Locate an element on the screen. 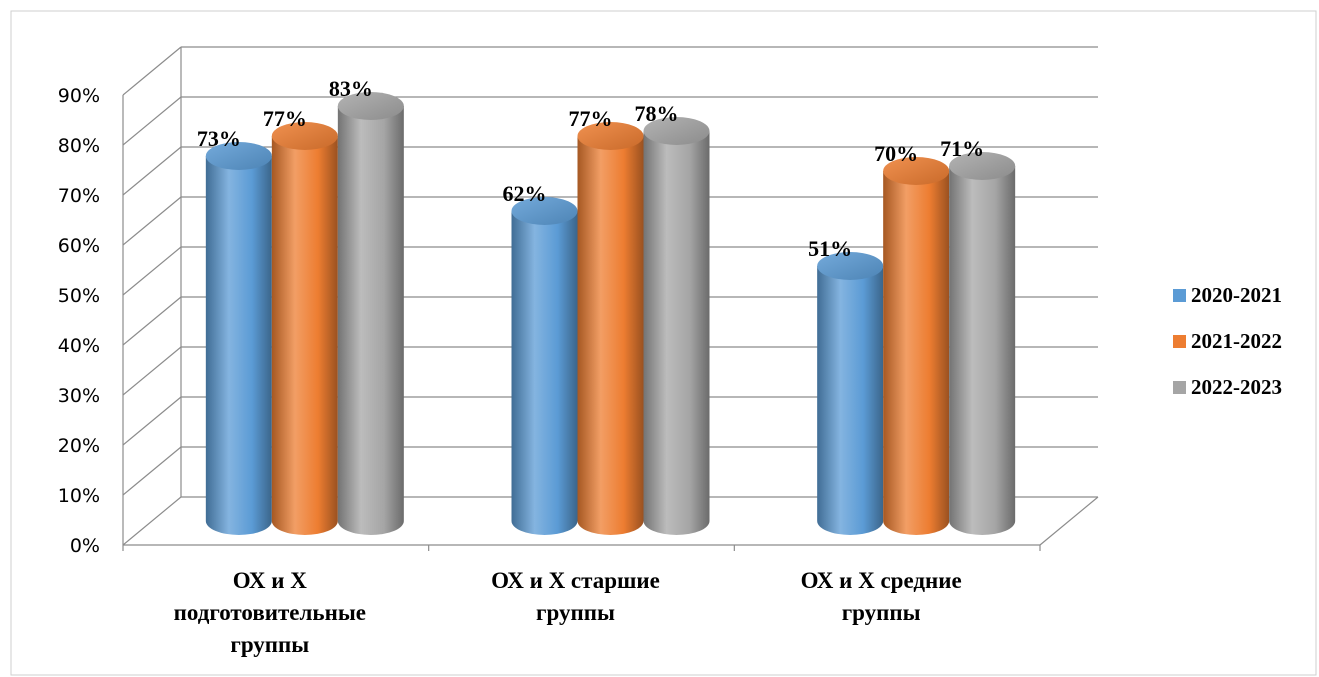 The image size is (1319, 677). bar-2020-2021-cat3 is located at coordinates (850, 393).